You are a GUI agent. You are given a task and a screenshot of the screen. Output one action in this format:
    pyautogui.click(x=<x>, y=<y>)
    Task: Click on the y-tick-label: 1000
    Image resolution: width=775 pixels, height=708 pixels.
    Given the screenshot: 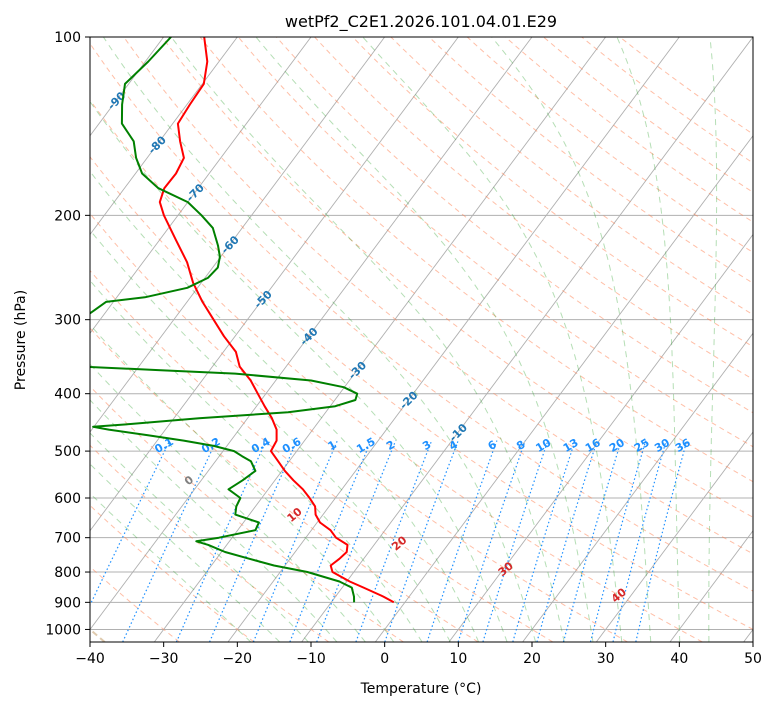 What is the action you would take?
    pyautogui.click(x=63, y=630)
    